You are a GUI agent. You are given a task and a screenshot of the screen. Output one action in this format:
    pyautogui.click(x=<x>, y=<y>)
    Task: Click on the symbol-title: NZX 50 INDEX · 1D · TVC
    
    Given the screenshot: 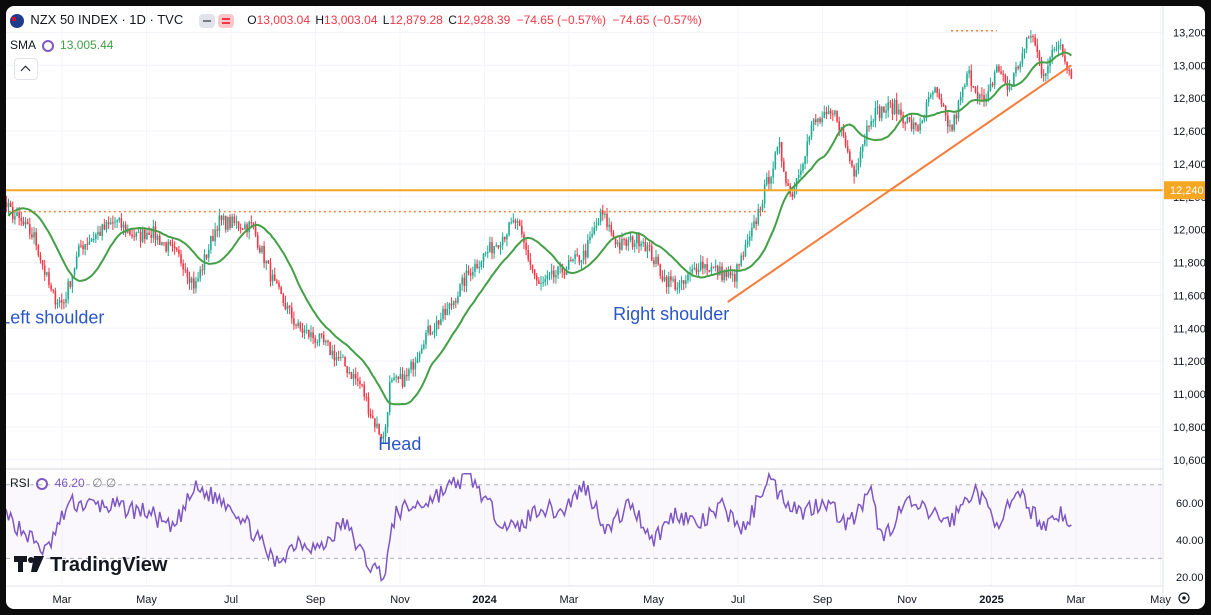 What is the action you would take?
    pyautogui.click(x=107, y=19)
    